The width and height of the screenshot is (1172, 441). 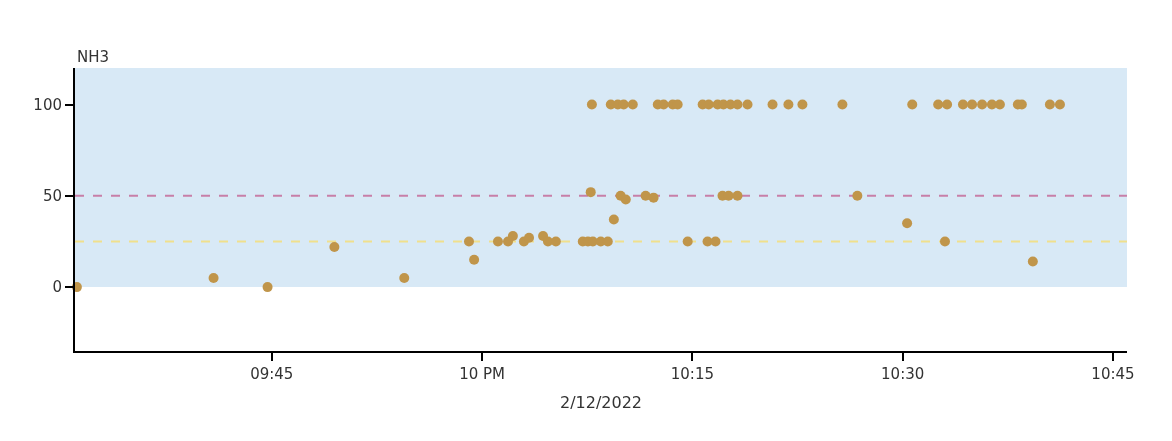 I want to click on x-tick-label: 09:45, so click(x=272, y=374).